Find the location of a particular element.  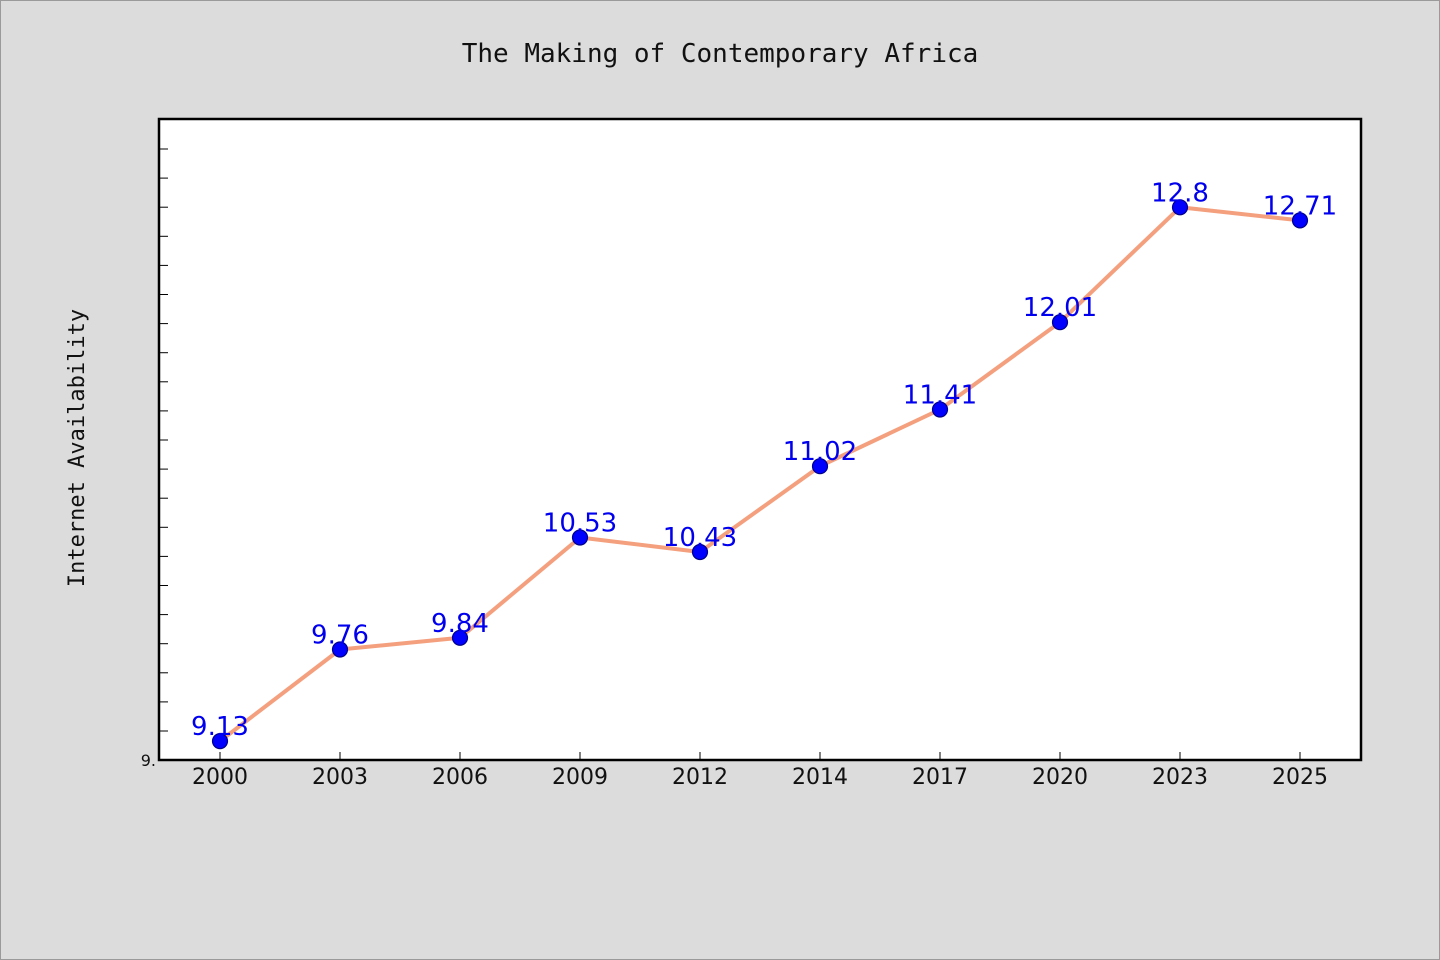

x-tick-label: 2012 is located at coordinates (700, 777).